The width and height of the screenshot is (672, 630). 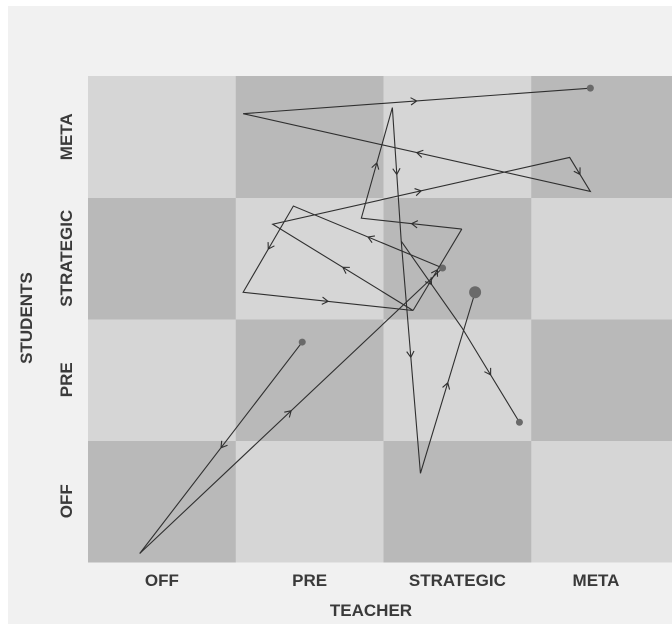 I want to click on grid-cell-off-meta, so click(x=162, y=137).